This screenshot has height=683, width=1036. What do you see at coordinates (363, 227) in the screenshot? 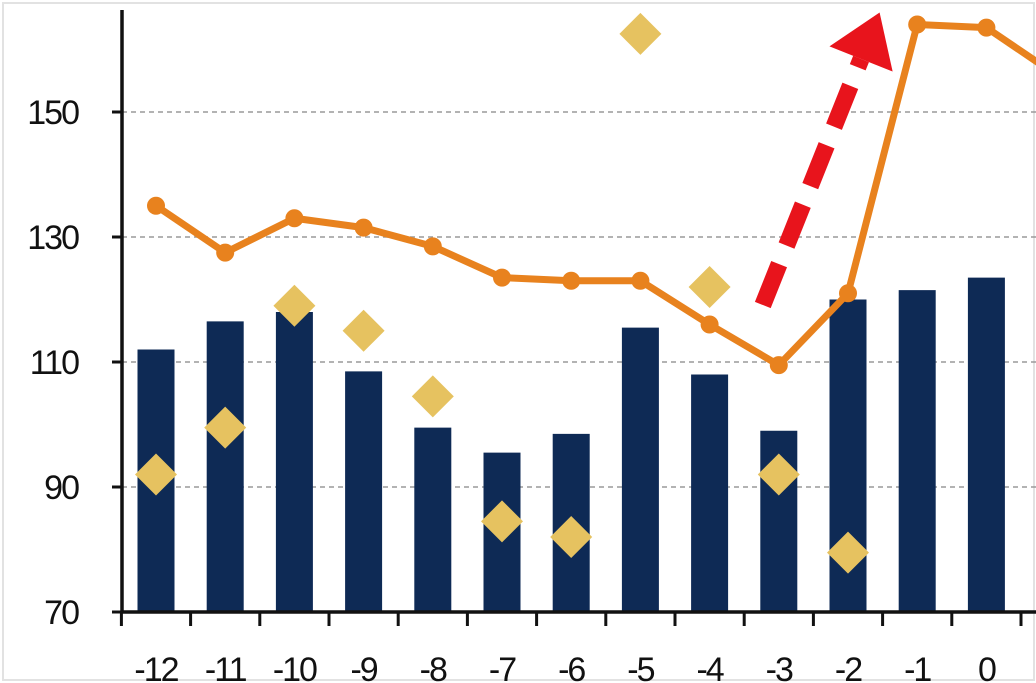
I see `line-point--9` at bounding box center [363, 227].